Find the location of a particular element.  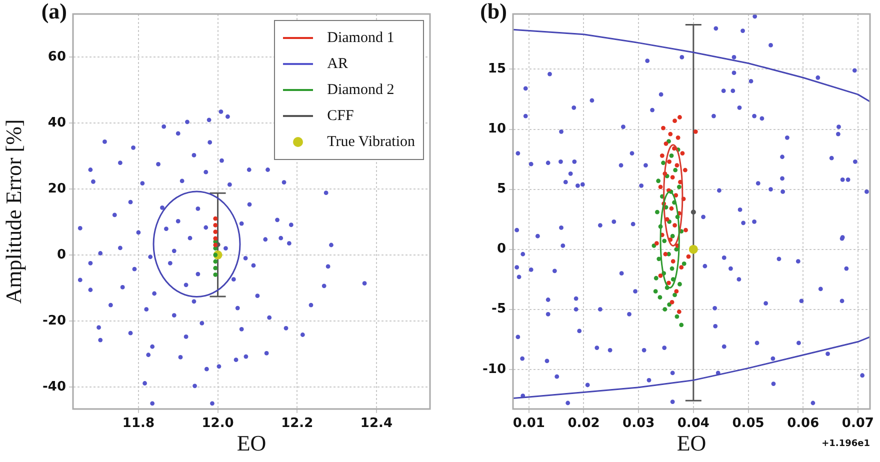

x-tick-label: 0.06 is located at coordinates (803, 424).